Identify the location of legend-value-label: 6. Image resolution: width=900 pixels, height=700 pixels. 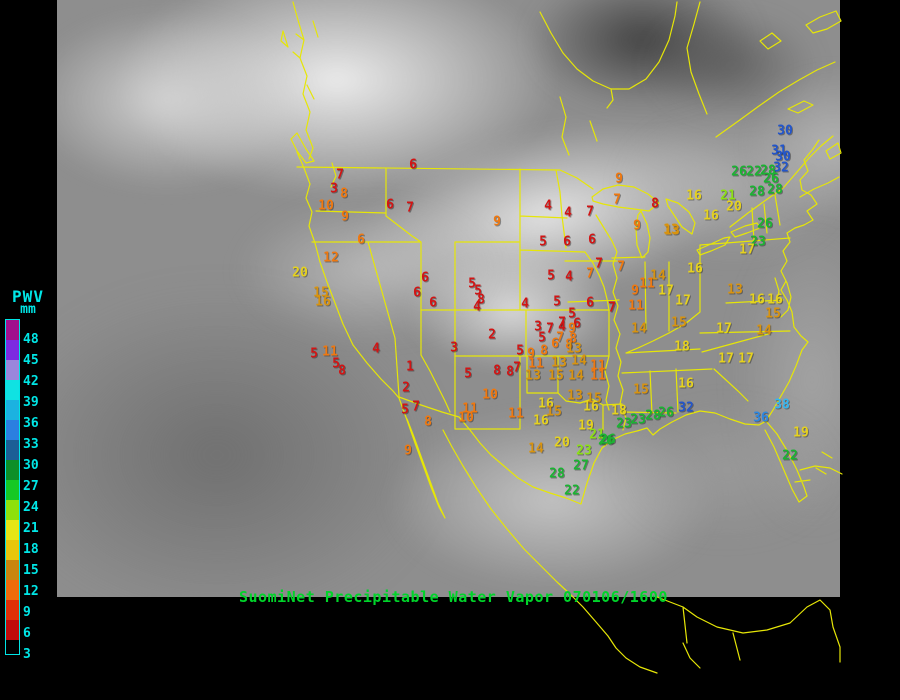
(27, 633).